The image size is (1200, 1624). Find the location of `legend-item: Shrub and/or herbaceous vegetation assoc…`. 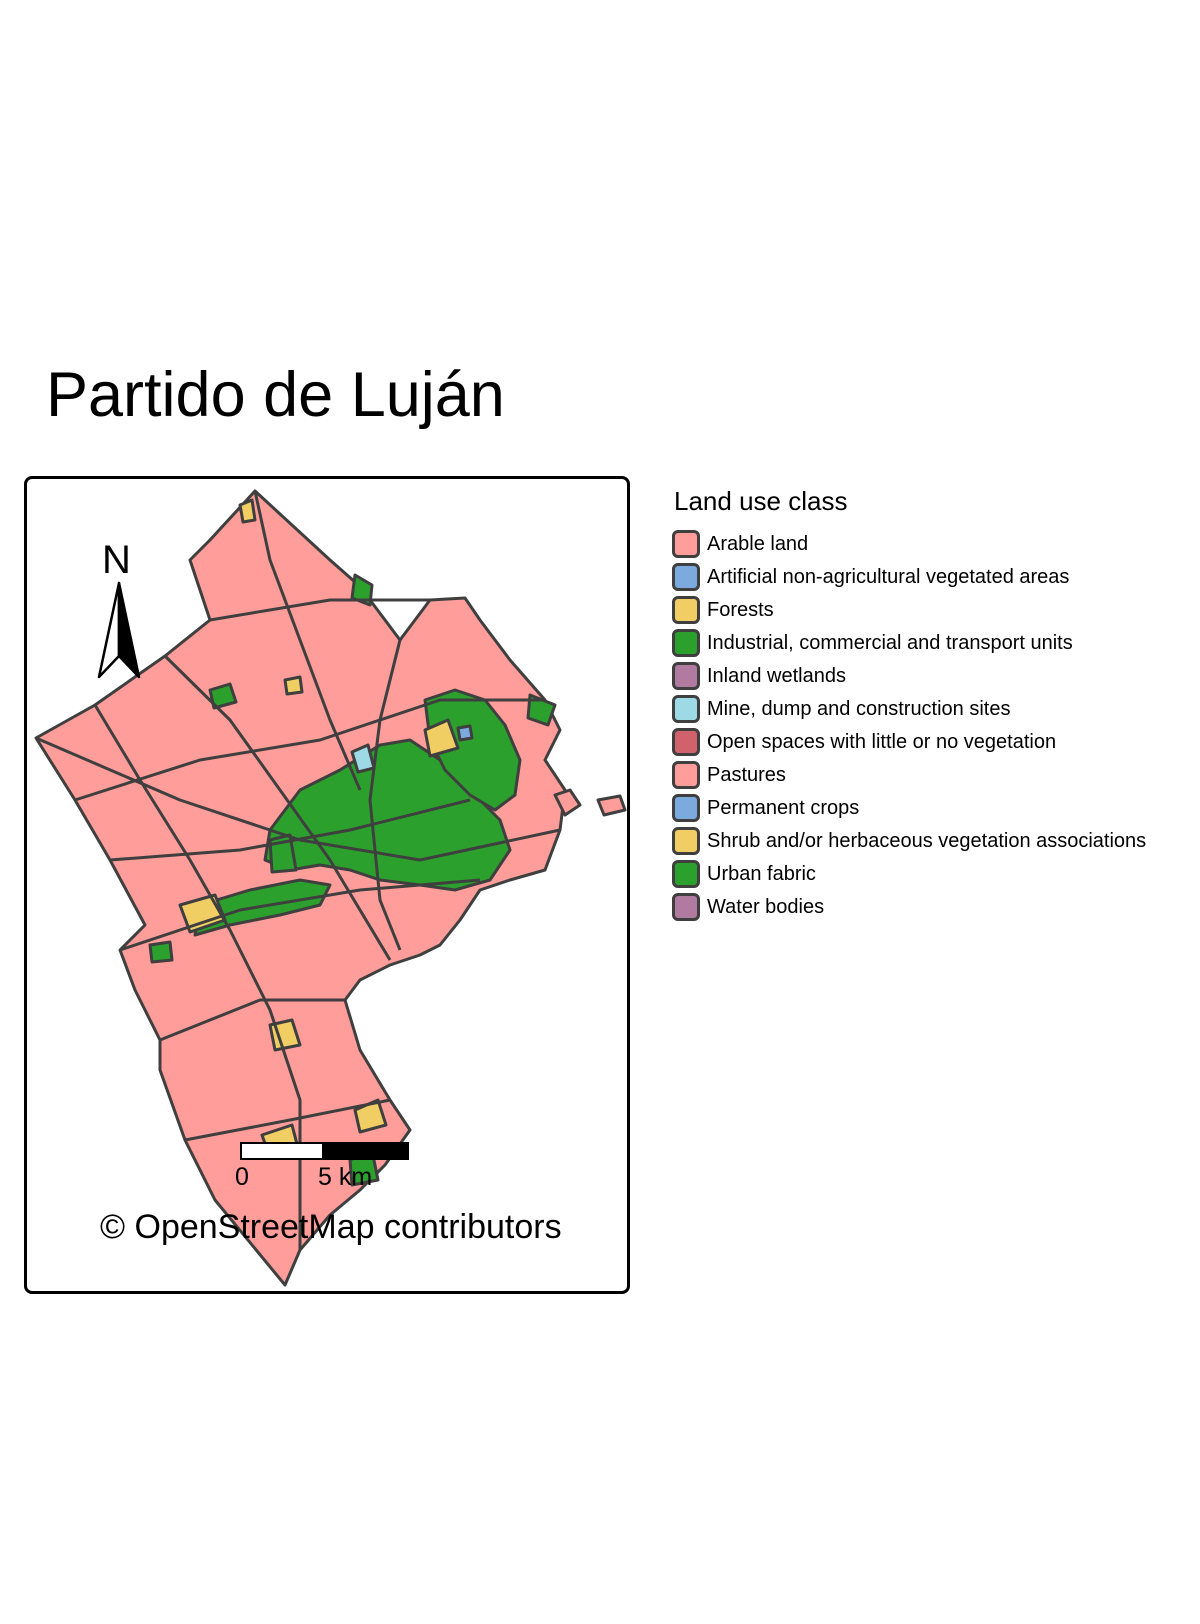

legend-item: Shrub and/or herbaceous vegetation assoc… is located at coordinates (909, 840).